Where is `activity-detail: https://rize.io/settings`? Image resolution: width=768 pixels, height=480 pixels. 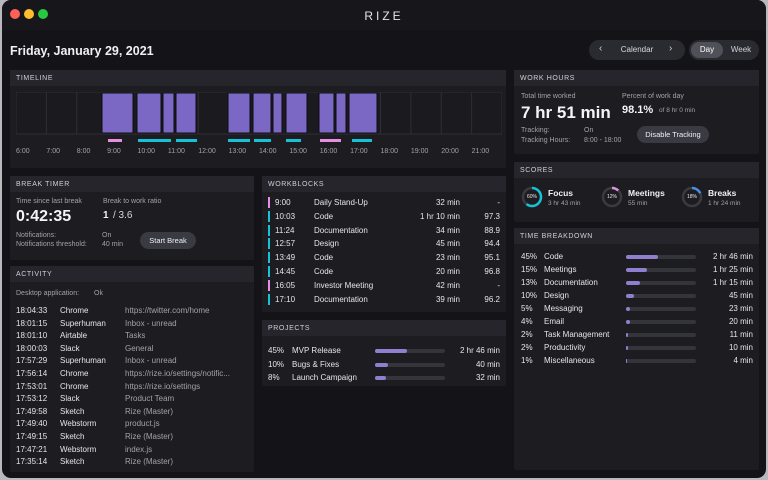 activity-detail: https://rize.io/settings is located at coordinates (163, 386).